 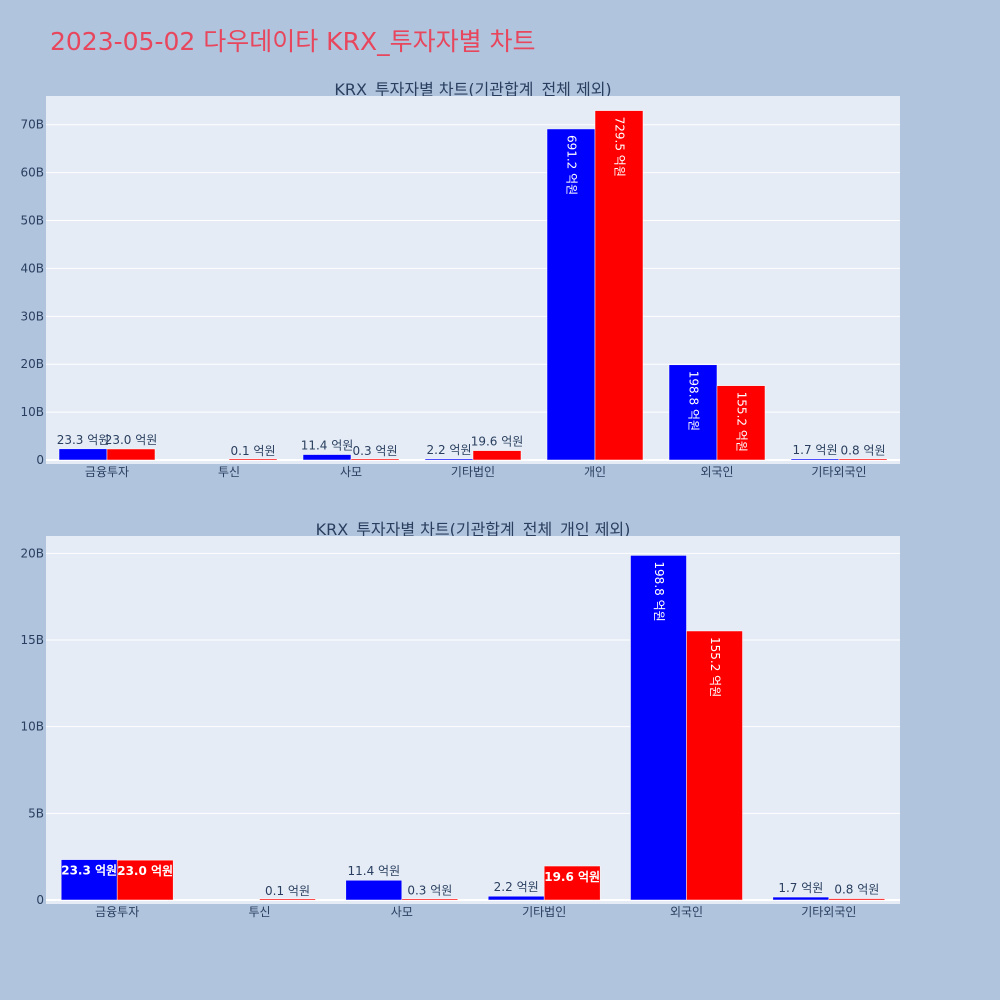 I want to click on chart-title: KRX_투자자별 차트(기관합계_전체 제외), so click(x=472, y=90).